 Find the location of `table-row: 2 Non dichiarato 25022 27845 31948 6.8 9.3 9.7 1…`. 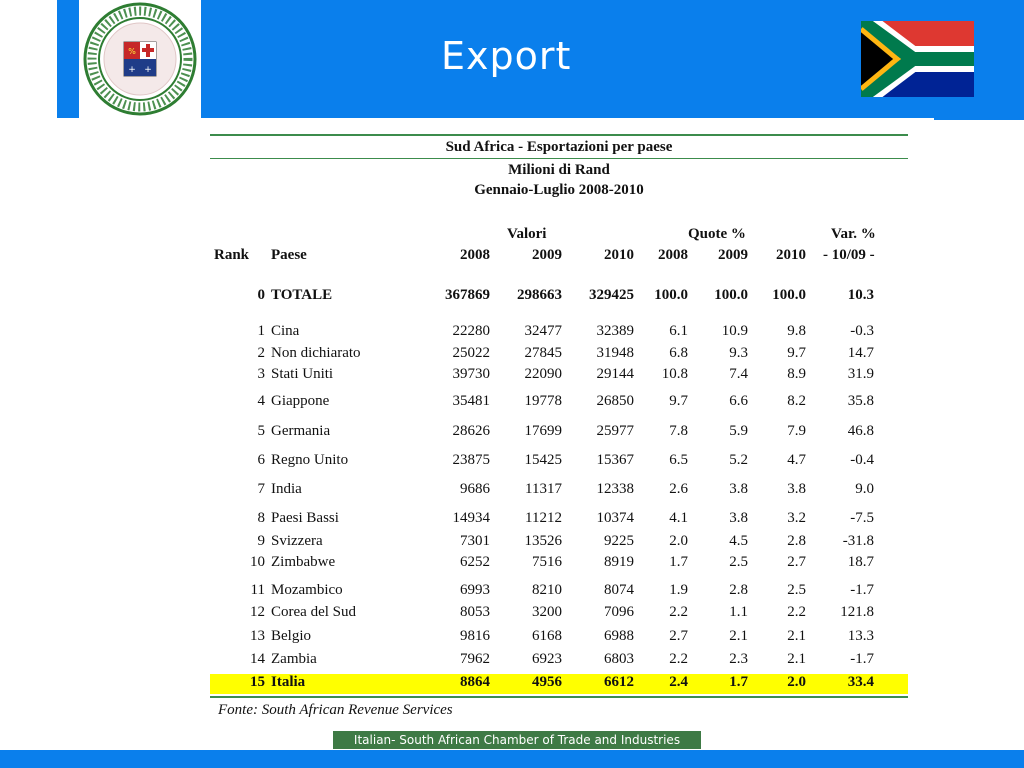

table-row: 2 Non dichiarato 25022 27845 31948 6.8 9.3 9.7 1… is located at coordinates (559, 355).